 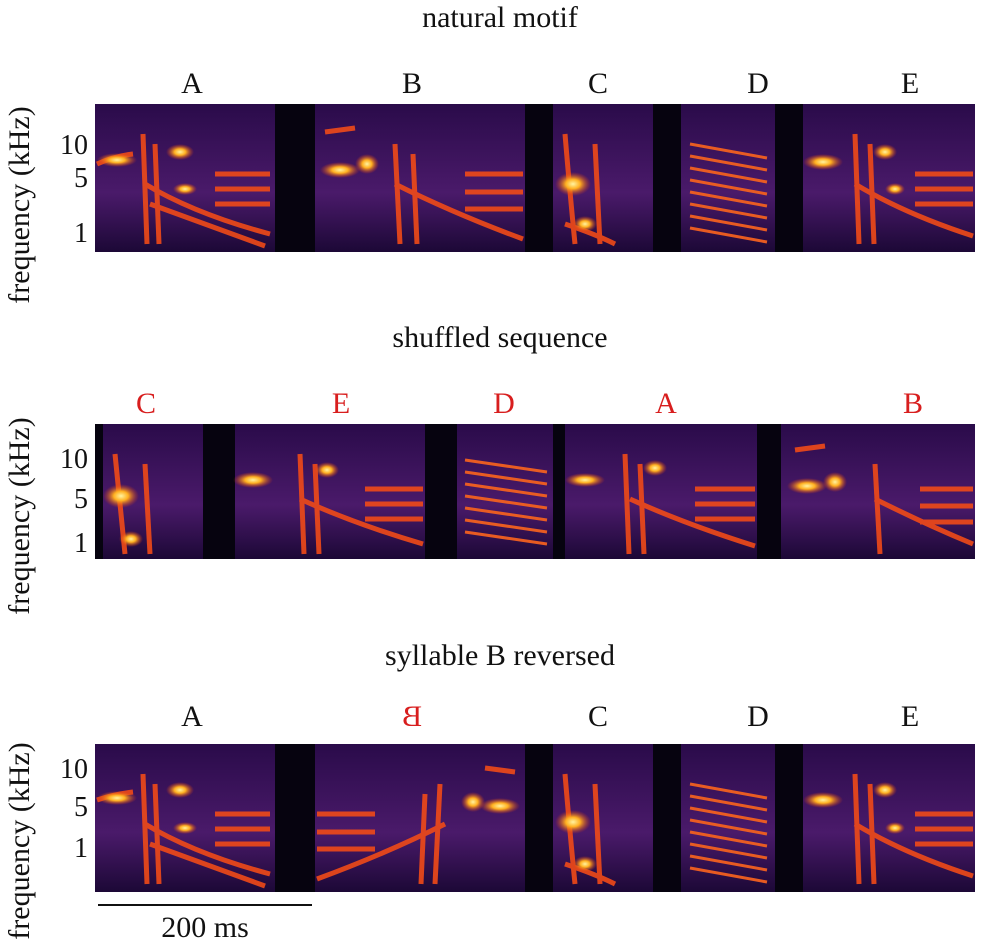 What do you see at coordinates (500, 655) in the screenshot?
I see `panel-title-syllable-b-reversed: syllable B reversed` at bounding box center [500, 655].